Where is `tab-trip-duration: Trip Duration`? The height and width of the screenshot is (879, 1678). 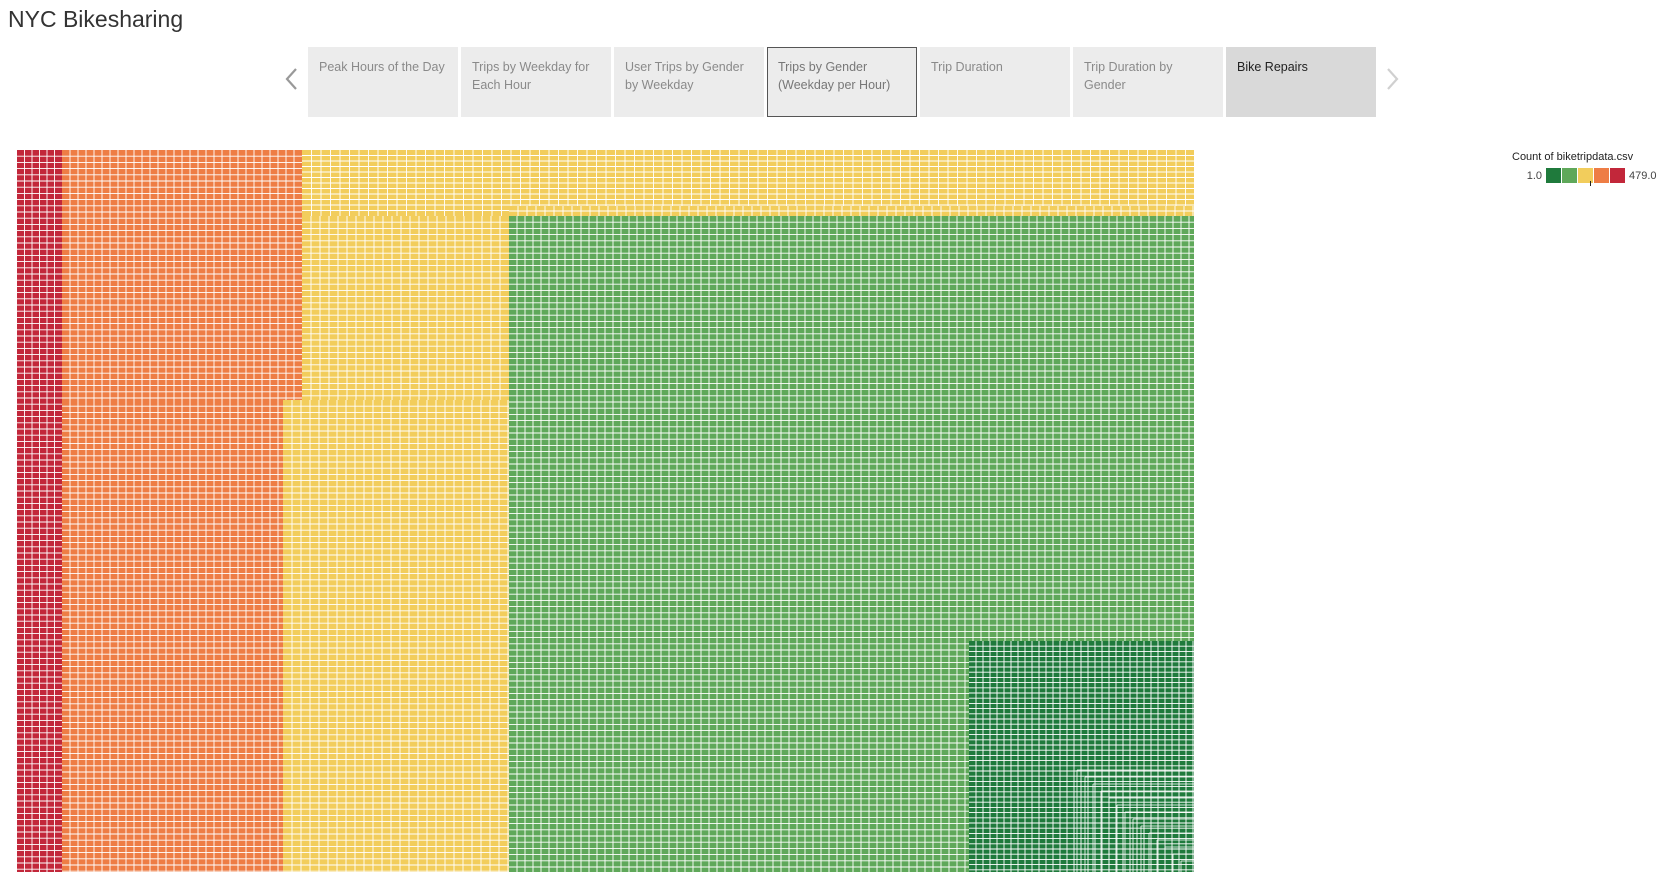 tab-trip-duration: Trip Duration is located at coordinates (995, 82).